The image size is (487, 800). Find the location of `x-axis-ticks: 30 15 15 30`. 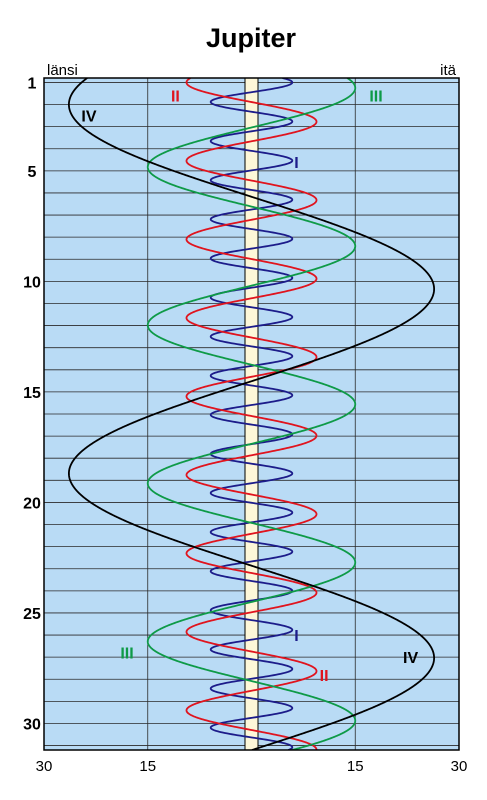

x-axis-ticks: 30 15 15 30 is located at coordinates (252, 766).